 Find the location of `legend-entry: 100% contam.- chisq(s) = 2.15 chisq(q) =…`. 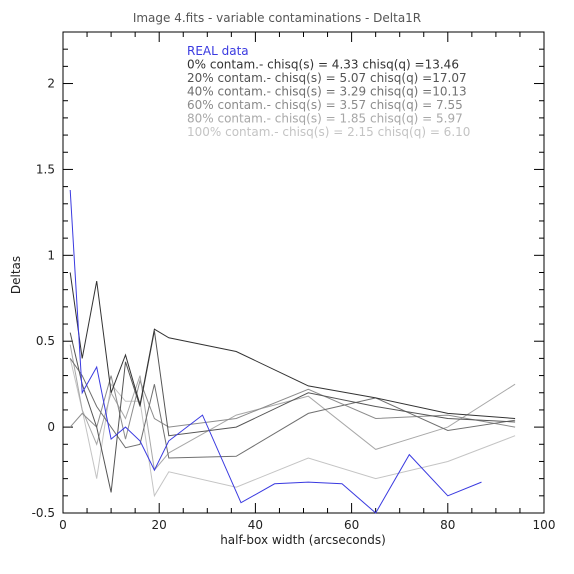

legend-entry: 100% contam.- chisq(s) = 2.15 chisq(q) =… is located at coordinates (328, 132).